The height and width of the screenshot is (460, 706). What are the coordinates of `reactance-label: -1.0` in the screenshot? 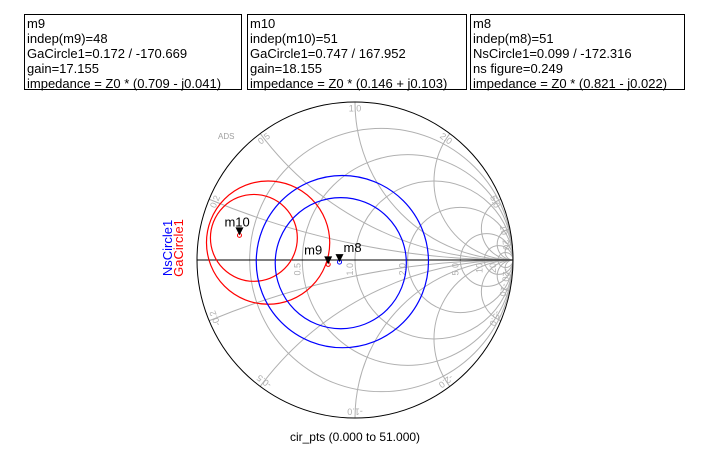 It's located at (355, 412).